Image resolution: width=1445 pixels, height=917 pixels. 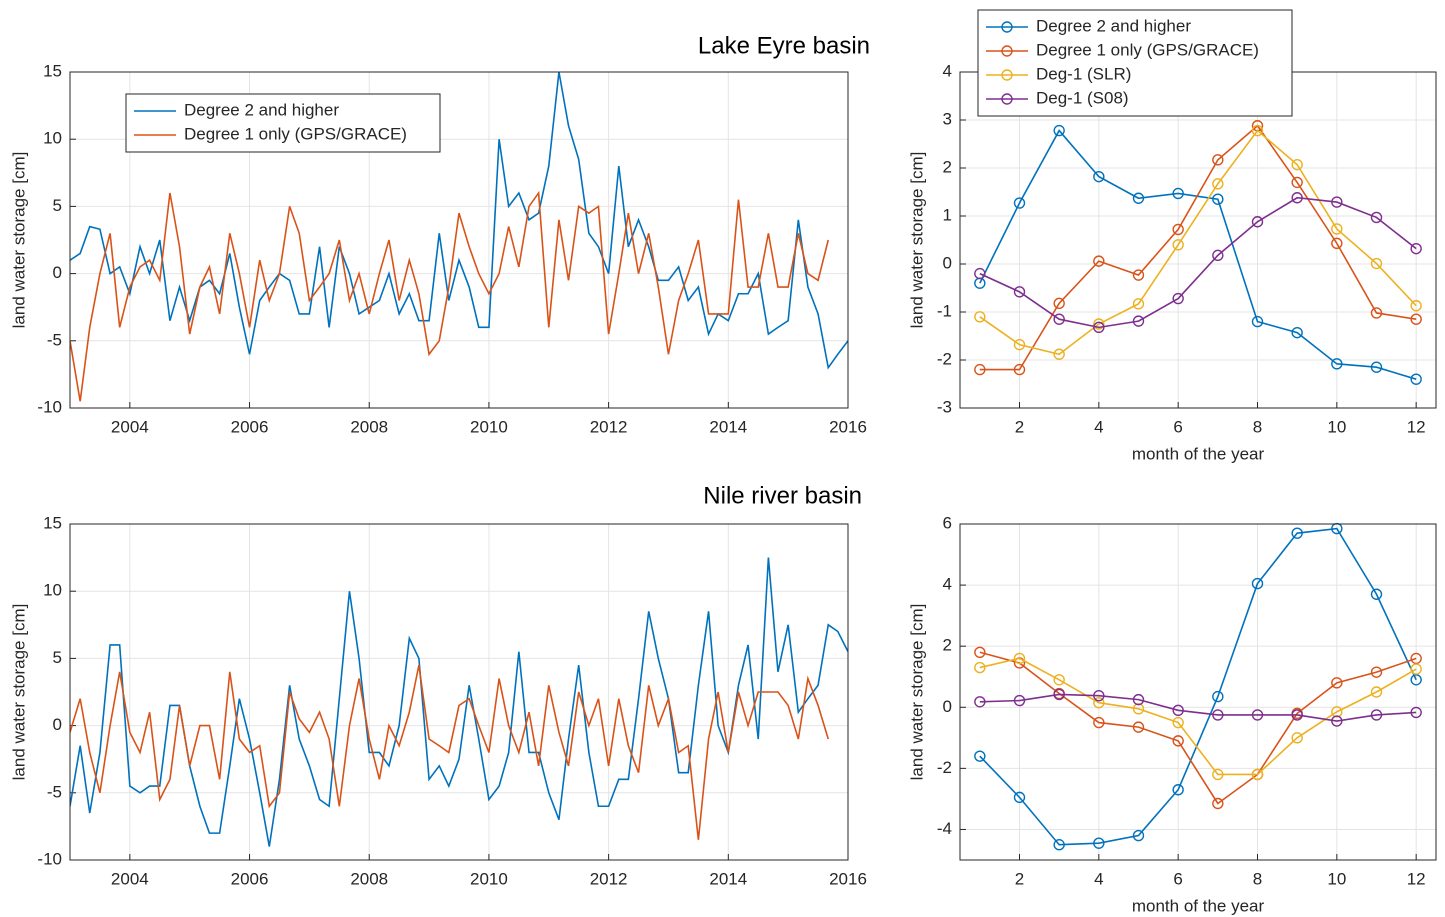 What do you see at coordinates (947, 522) in the screenshot?
I see `y-tick-label: 6` at bounding box center [947, 522].